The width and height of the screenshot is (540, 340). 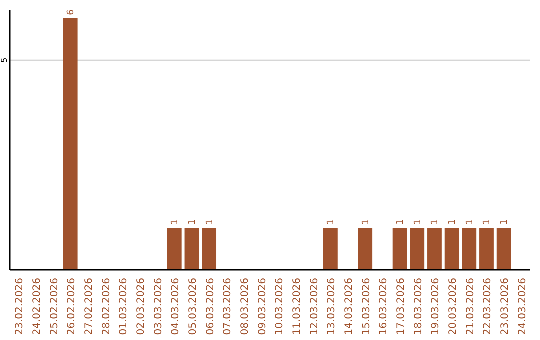 I want to click on x-tick-label: 21.03.2026, so click(x=470, y=307).